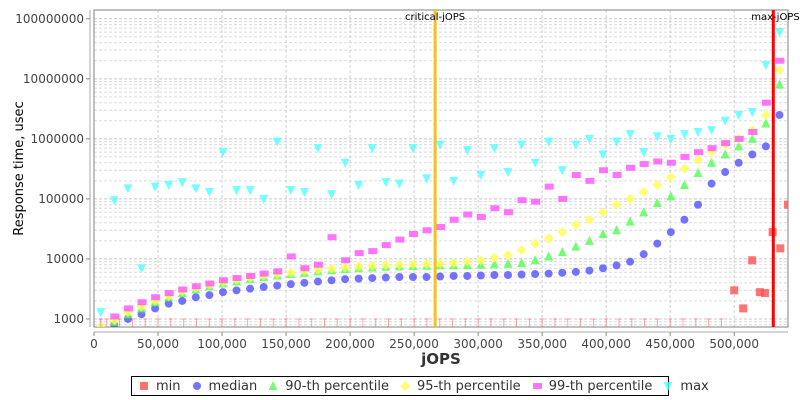  I want to click on legend-label: 90-th percentile, so click(337, 386).